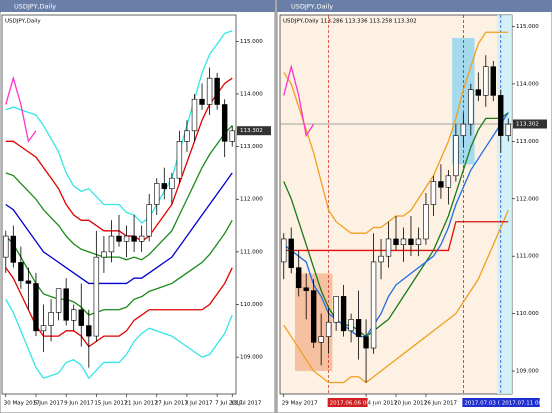 The height and width of the screenshot is (413, 552). I want to click on x-tick-label: 30 May 2017, so click(22, 404).